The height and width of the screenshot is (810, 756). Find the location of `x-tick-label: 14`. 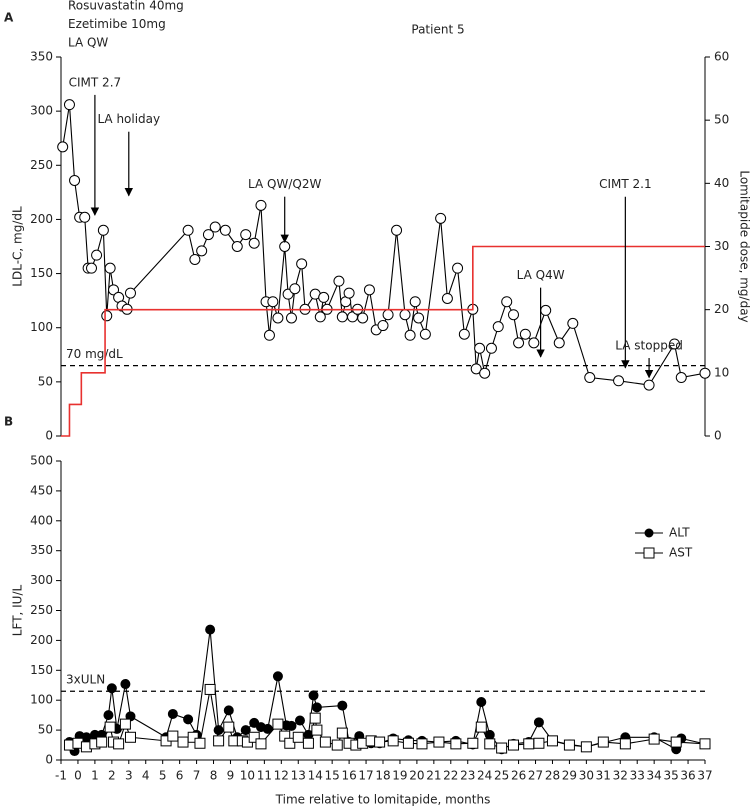

x-tick-label: 14 is located at coordinates (315, 776).